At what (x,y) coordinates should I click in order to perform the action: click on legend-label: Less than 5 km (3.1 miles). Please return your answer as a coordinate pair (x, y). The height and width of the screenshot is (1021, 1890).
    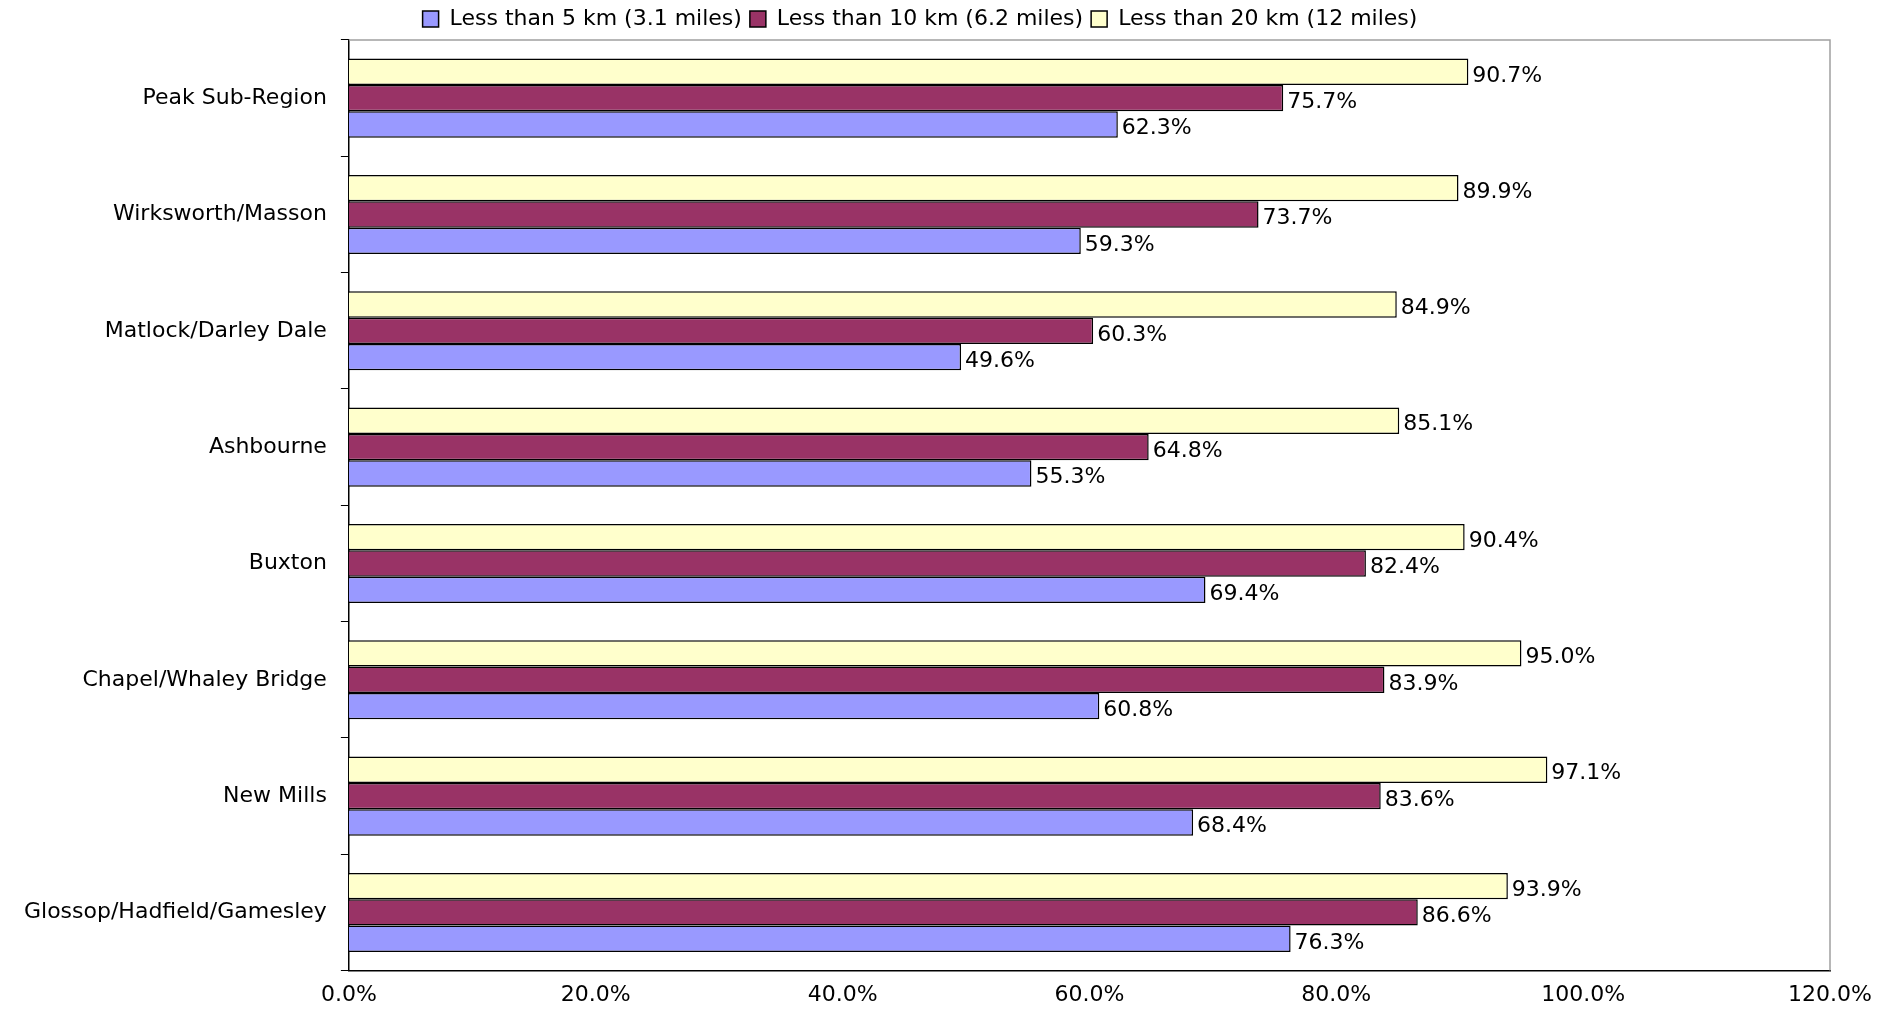
    Looking at the image, I should click on (595, 17).